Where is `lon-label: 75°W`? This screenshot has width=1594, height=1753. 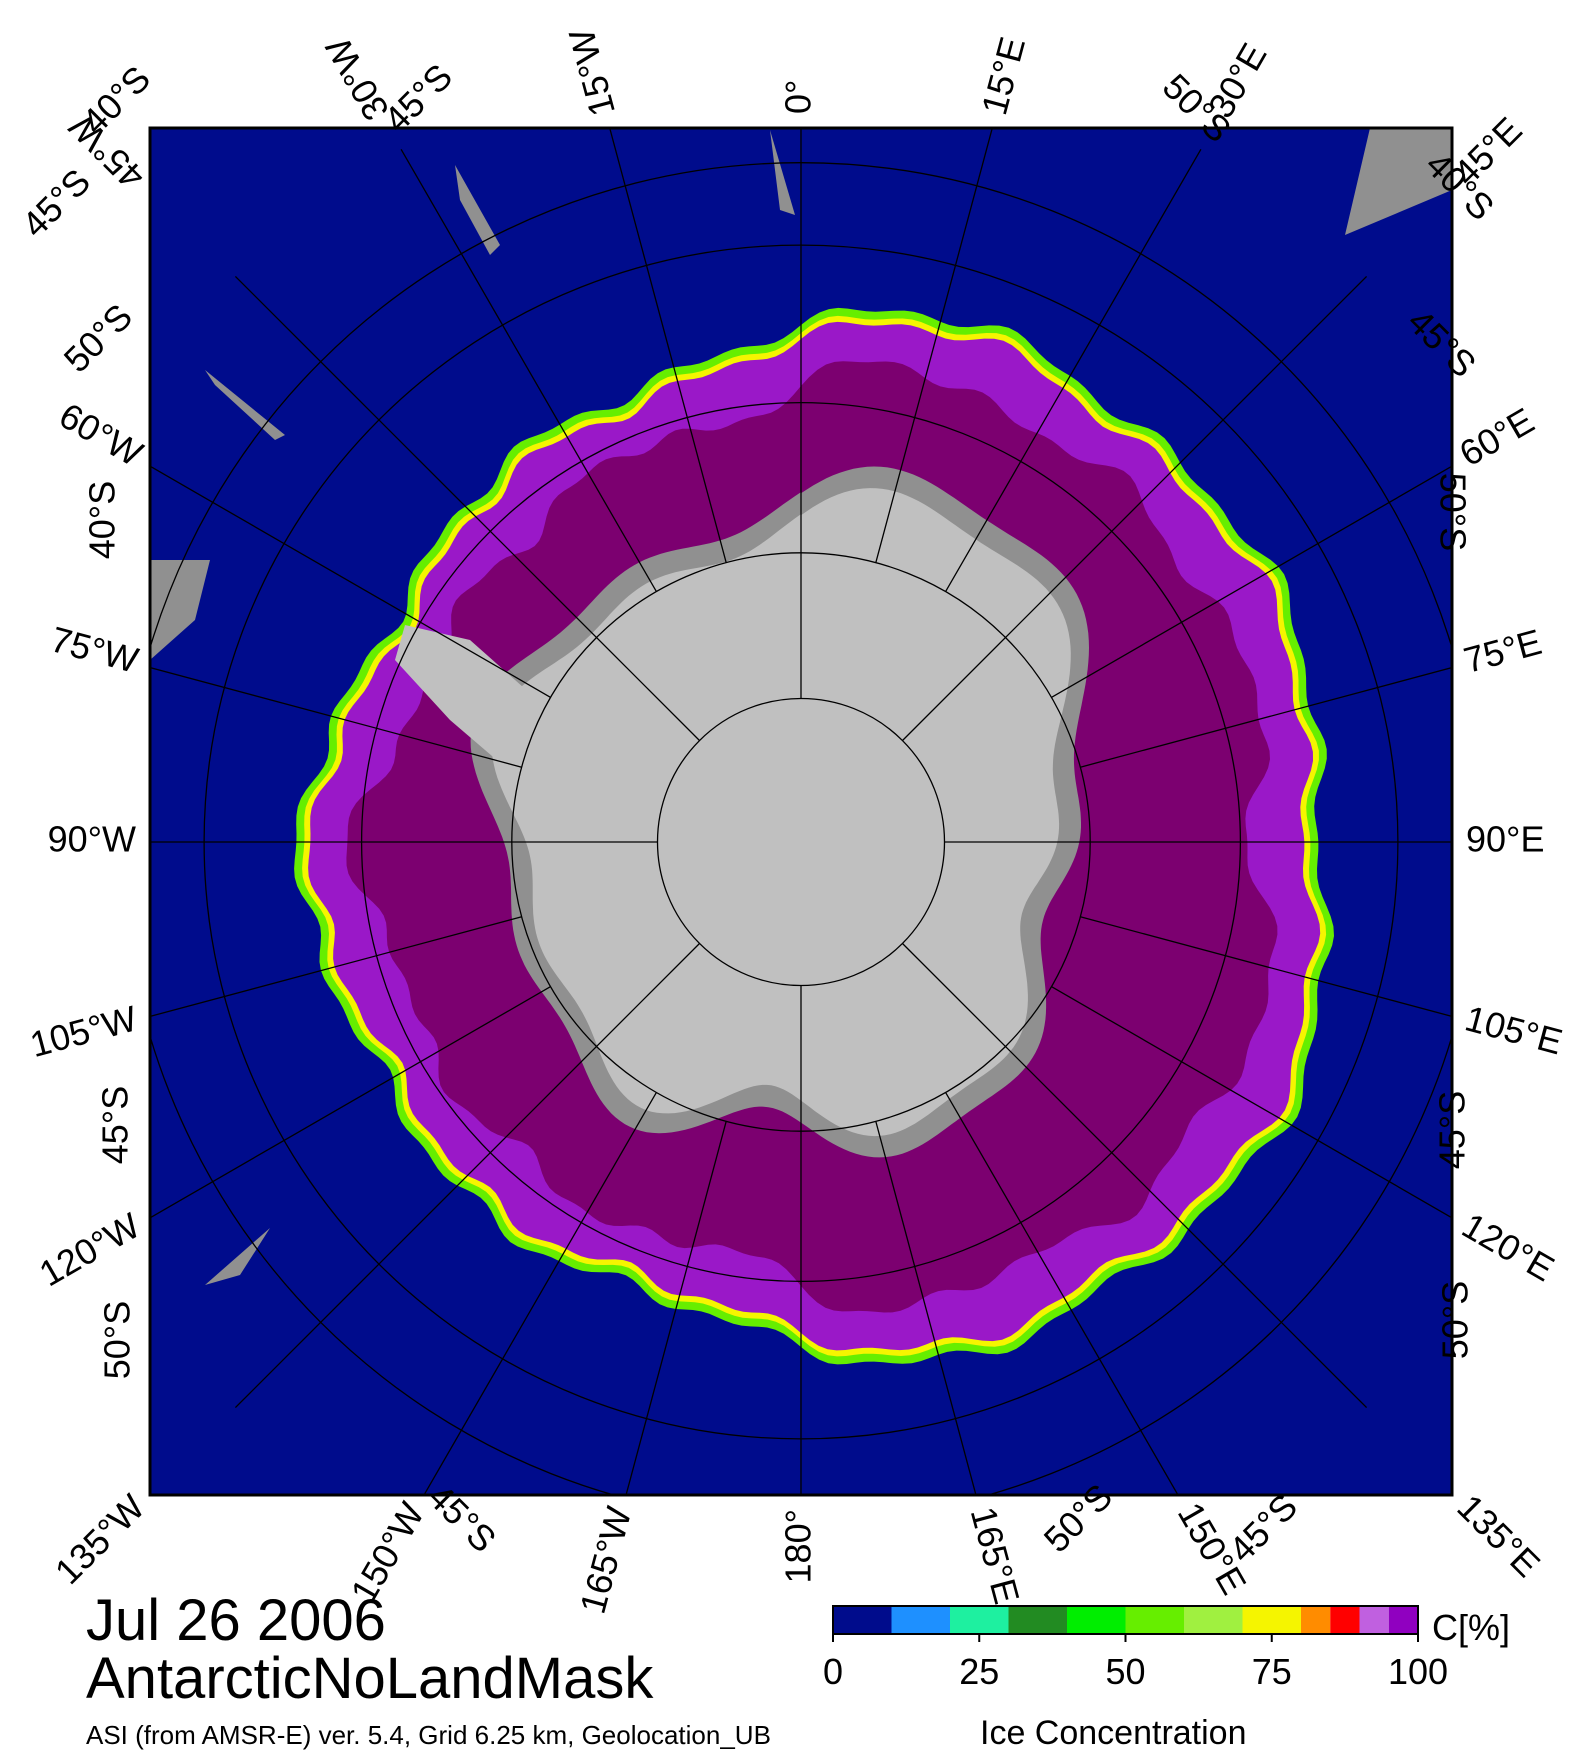
lon-label: 75°W is located at coordinates (95, 649).